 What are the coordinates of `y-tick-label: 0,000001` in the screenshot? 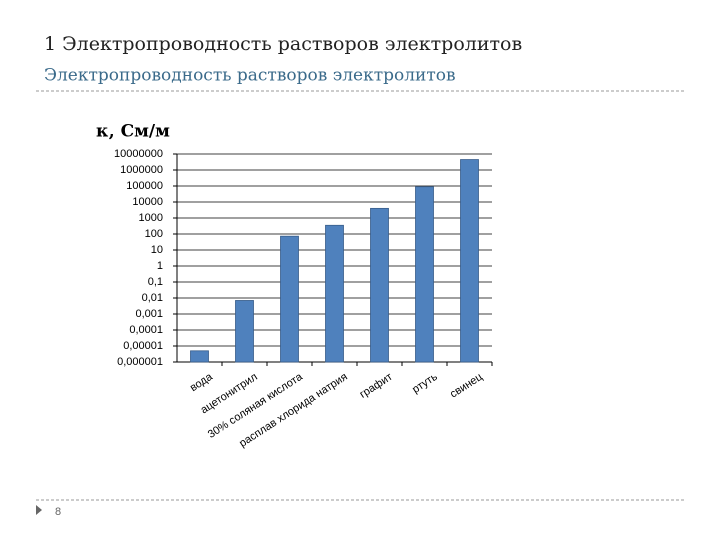 It's located at (140, 362).